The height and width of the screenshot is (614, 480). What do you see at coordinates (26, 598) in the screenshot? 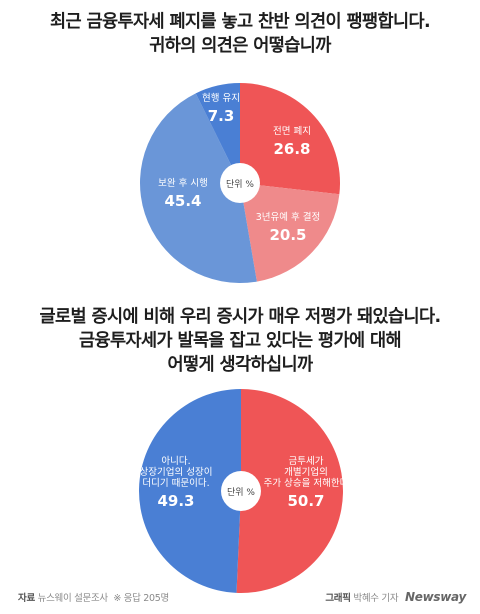
I see `source-label: 자료` at bounding box center [26, 598].